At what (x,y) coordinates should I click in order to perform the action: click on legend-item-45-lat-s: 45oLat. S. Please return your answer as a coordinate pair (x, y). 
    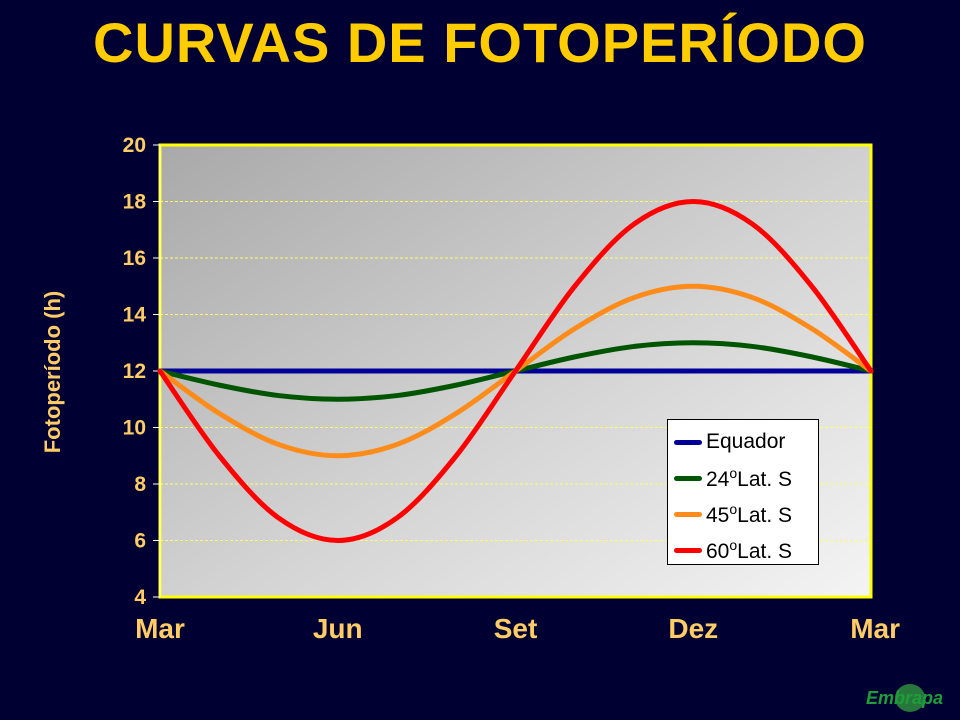
    Looking at the image, I should click on (743, 514).